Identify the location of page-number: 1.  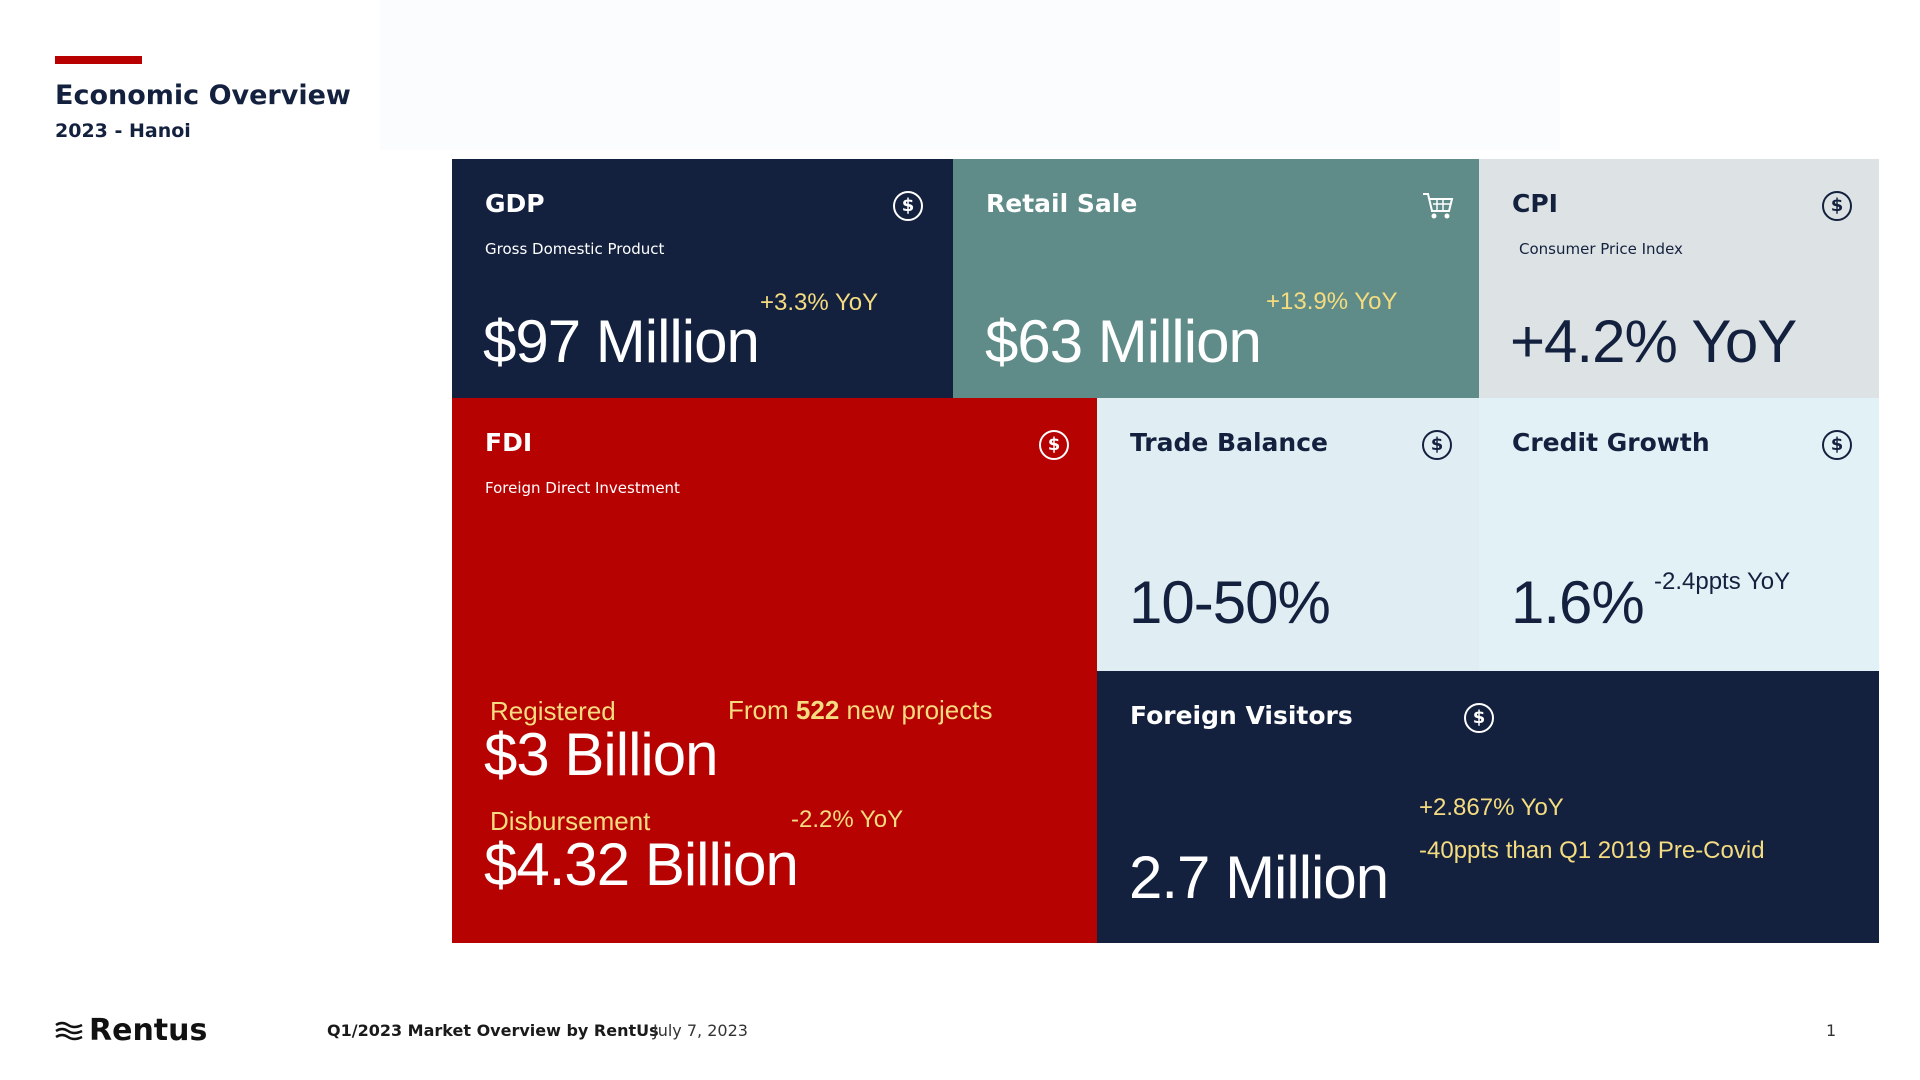
(1831, 1030).